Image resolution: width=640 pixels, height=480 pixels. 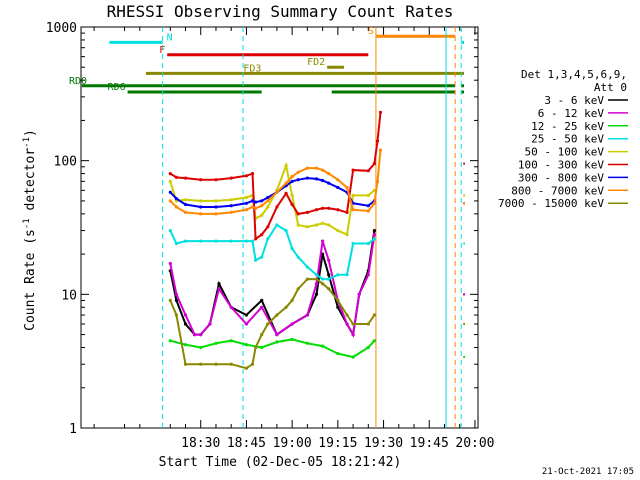 What do you see at coordinates (567, 126) in the screenshot?
I see `legend-label-2: 12 - 25 keV` at bounding box center [567, 126].